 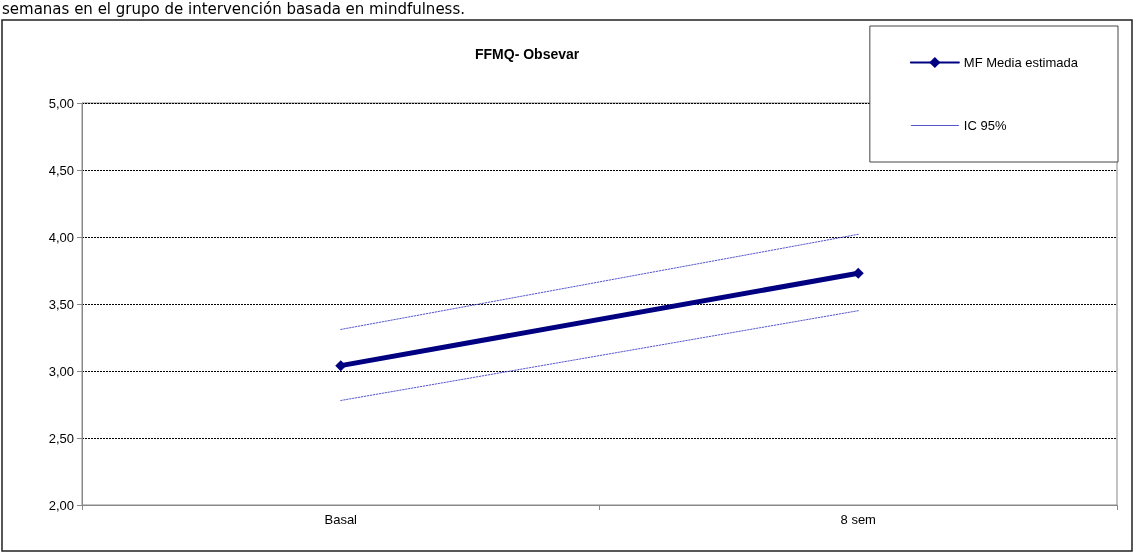 What do you see at coordinates (234, 9) in the screenshot?
I see `text: semanas en el grupo de intervención basada en mindfulness.` at bounding box center [234, 9].